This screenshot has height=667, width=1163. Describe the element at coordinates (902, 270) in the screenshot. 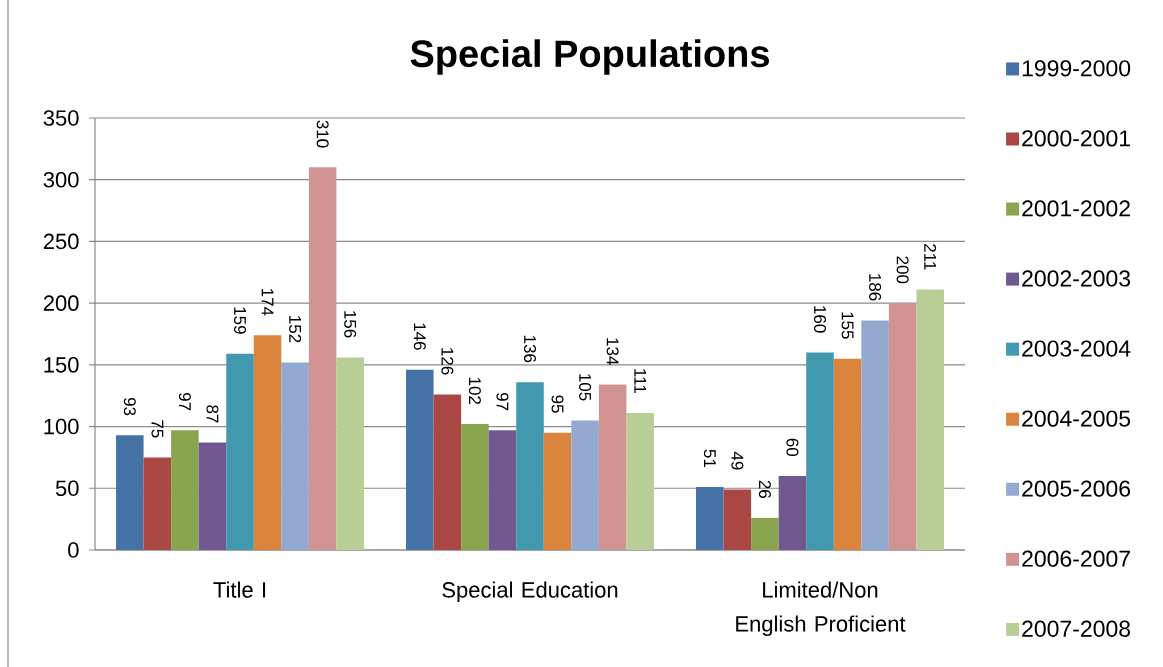

I see `data-label: 200` at that location.